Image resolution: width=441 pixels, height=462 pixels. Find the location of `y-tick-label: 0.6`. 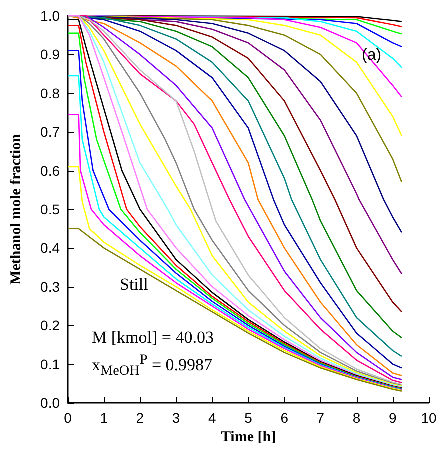

y-tick-label: 0.6 is located at coordinates (50, 170).